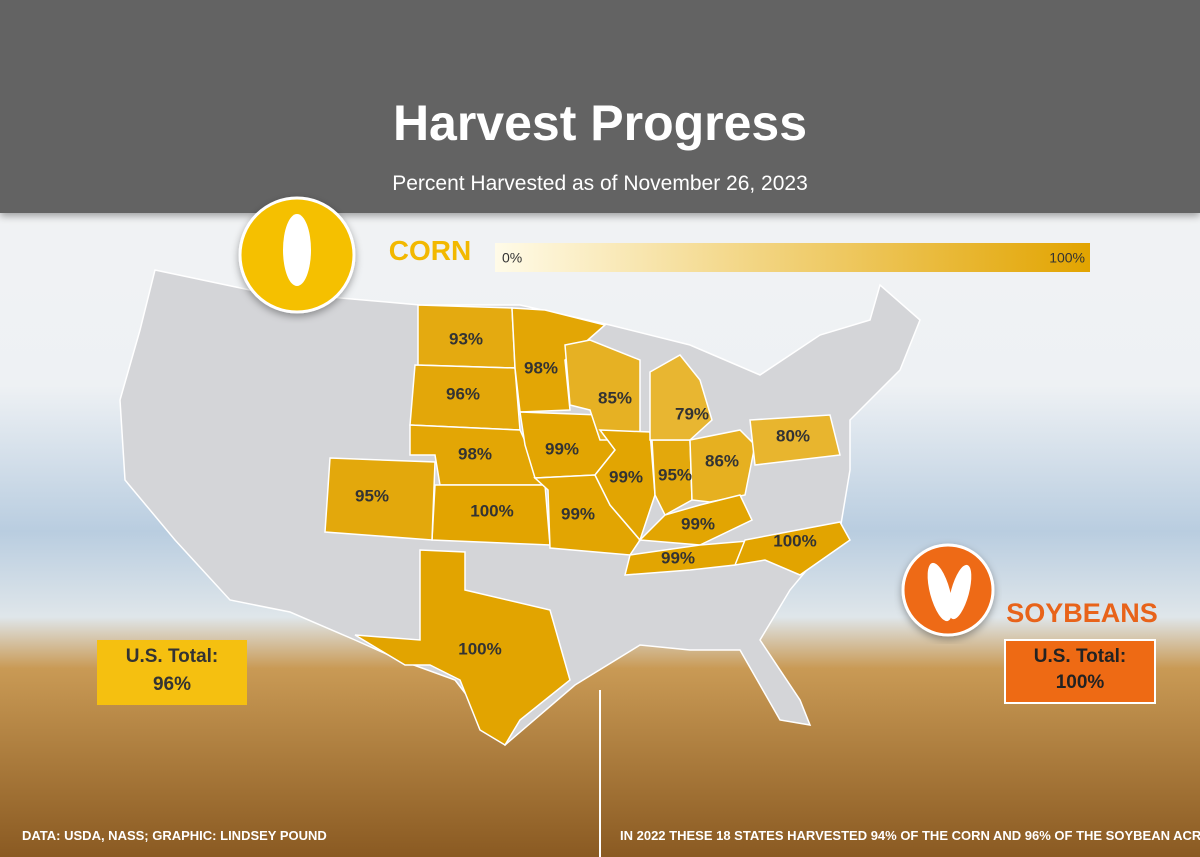 The height and width of the screenshot is (857, 1200). What do you see at coordinates (172, 656) in the screenshot?
I see `corn-total-label: U.S. Total:` at bounding box center [172, 656].